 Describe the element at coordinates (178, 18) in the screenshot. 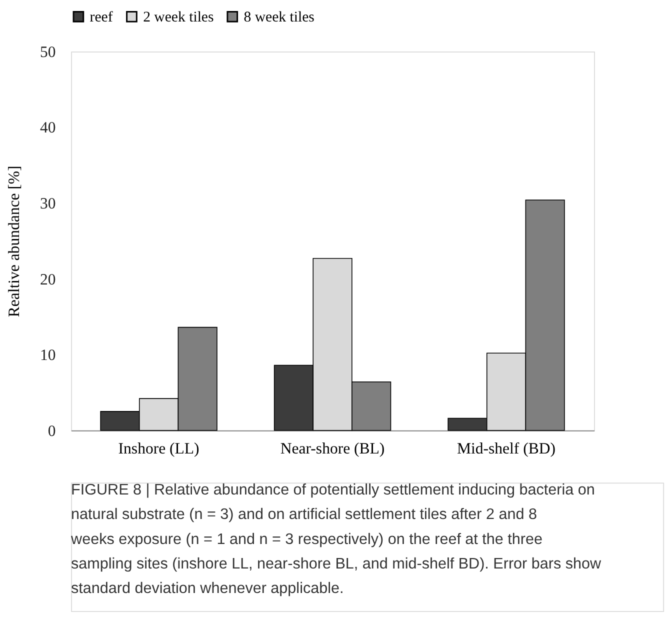

I see `legend-label: 2 week tiles` at that location.